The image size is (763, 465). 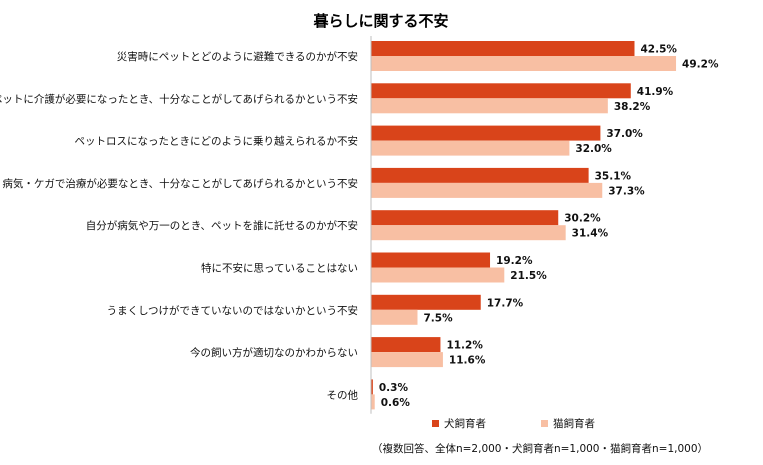 I want to click on data-label: 11.2%, so click(x=464, y=346).